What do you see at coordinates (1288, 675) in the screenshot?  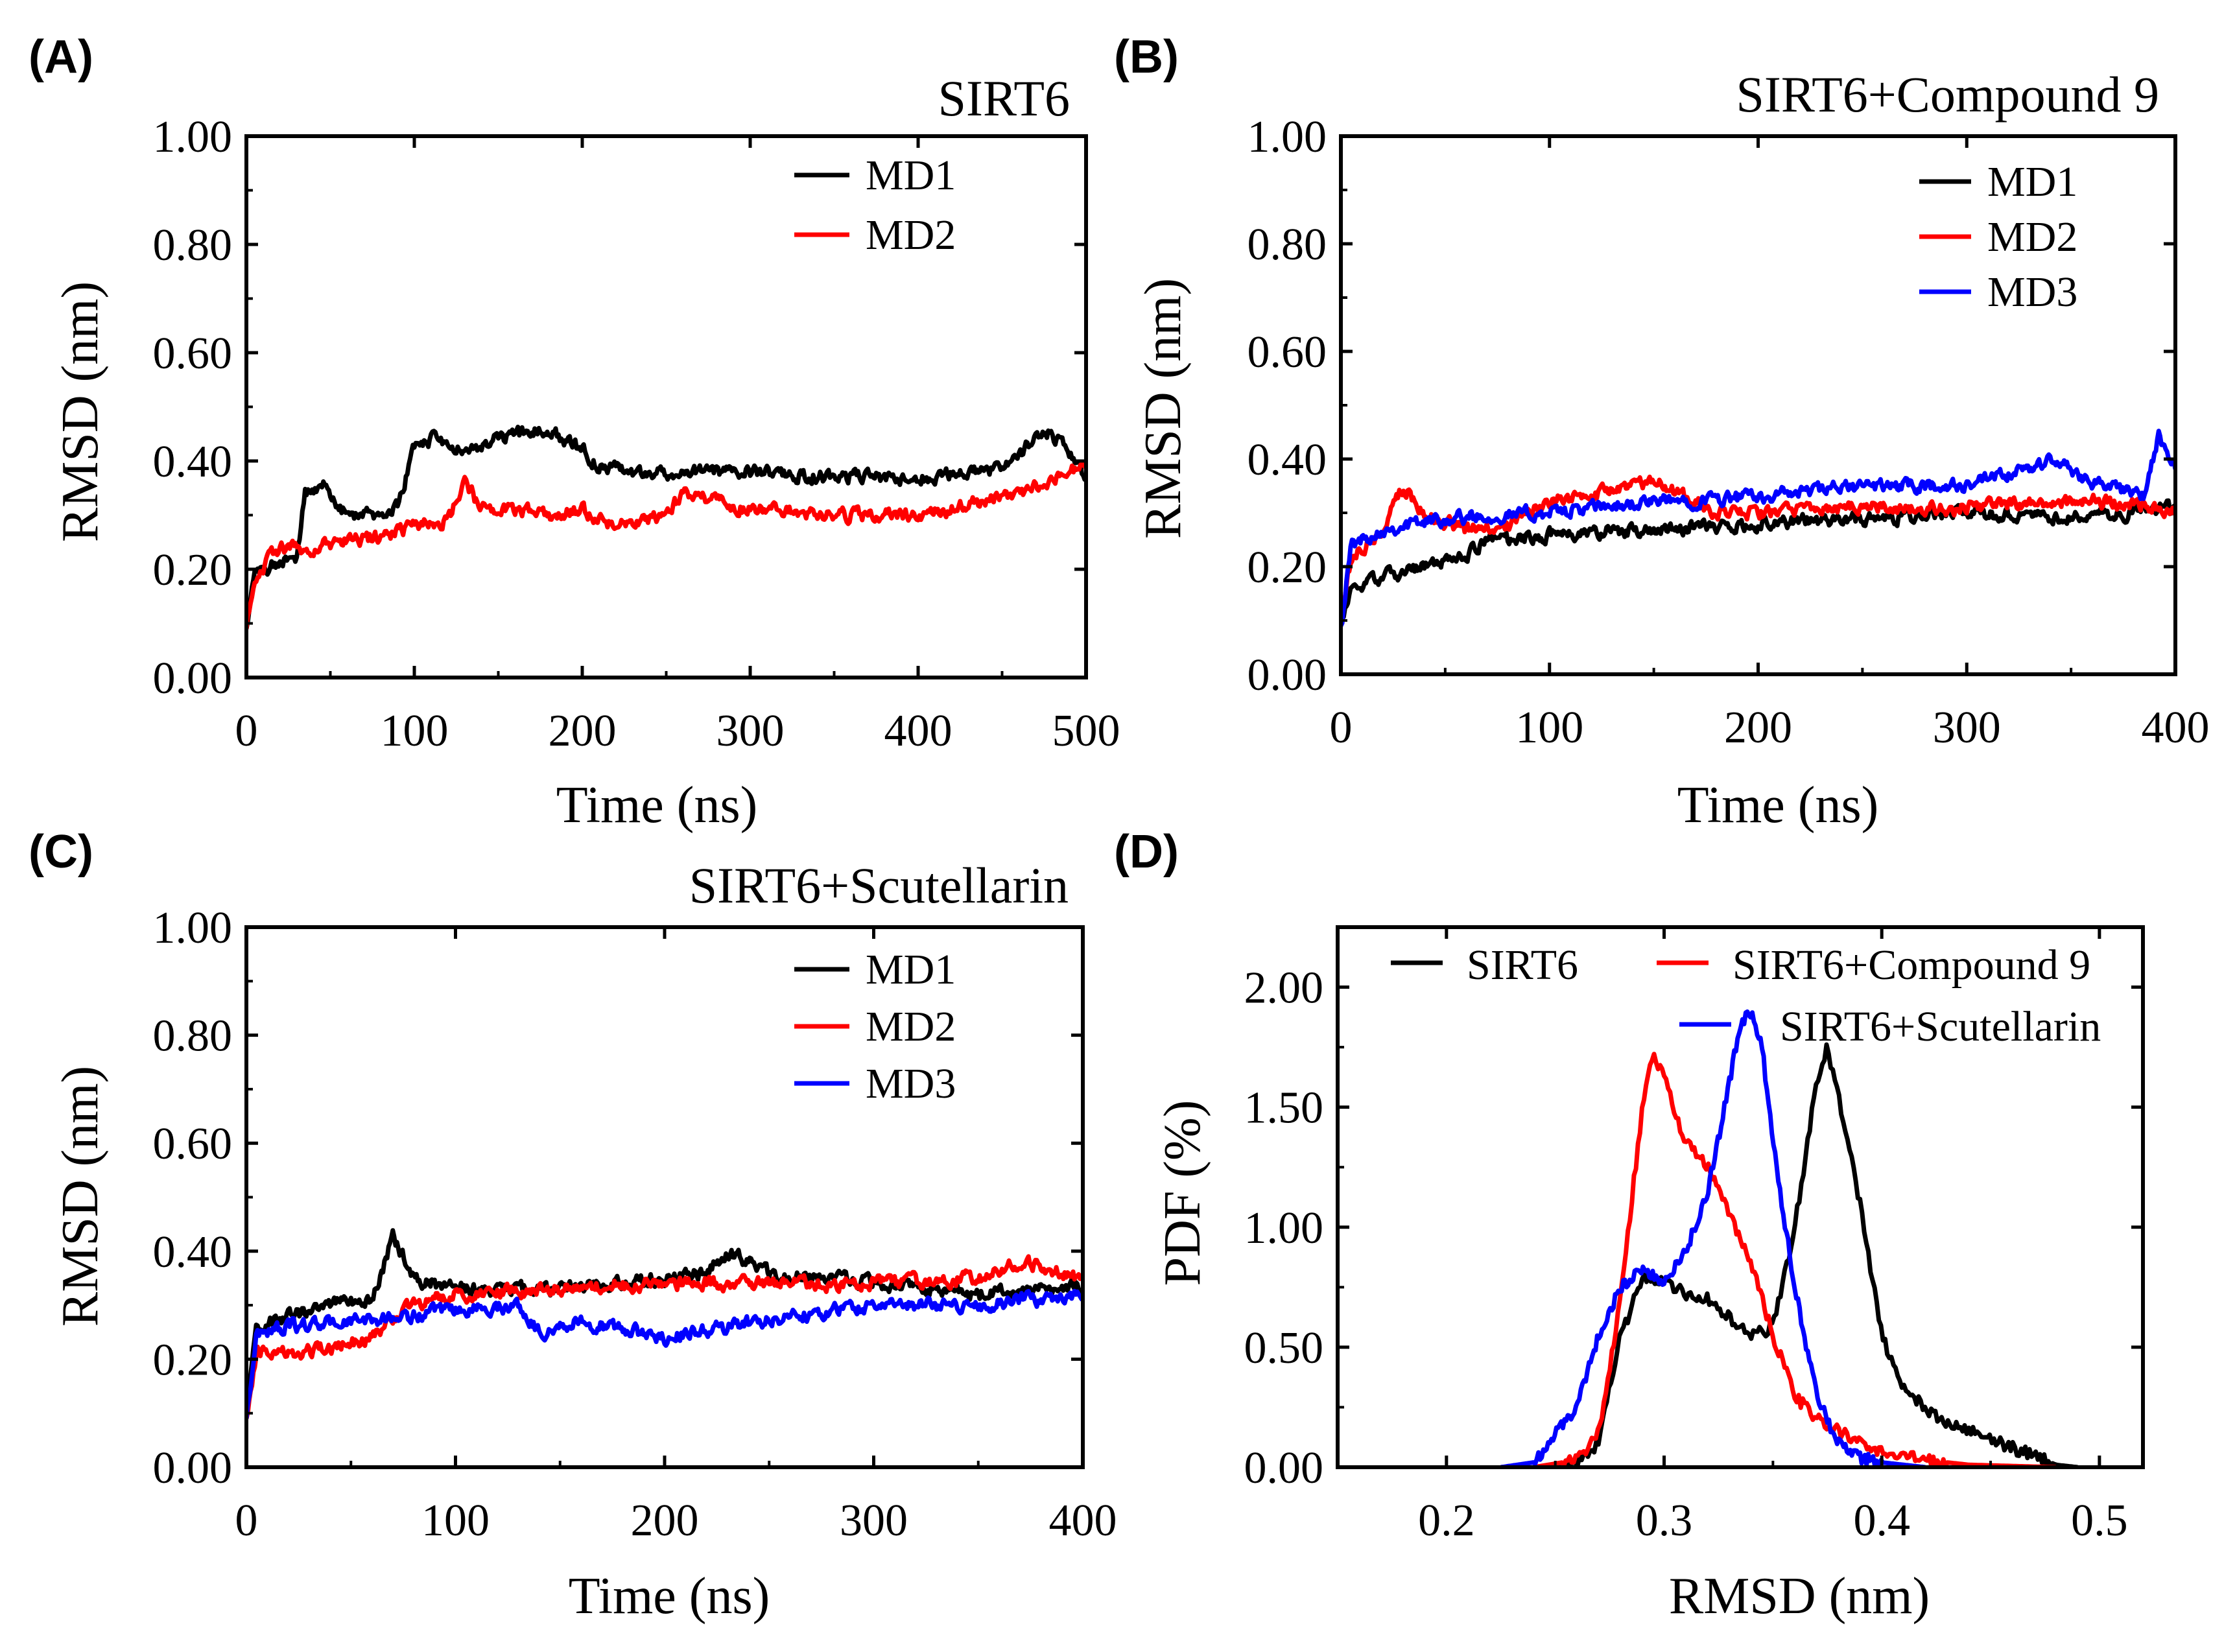 I see `panel-b-ytick-label: 0.00` at bounding box center [1288, 675].